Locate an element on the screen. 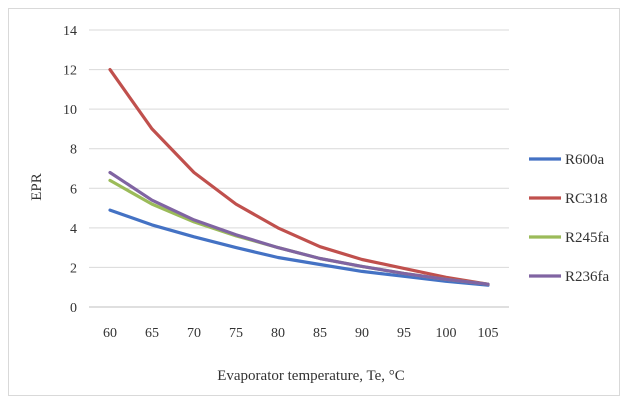  y-tick-label: 14 is located at coordinates (70, 31).